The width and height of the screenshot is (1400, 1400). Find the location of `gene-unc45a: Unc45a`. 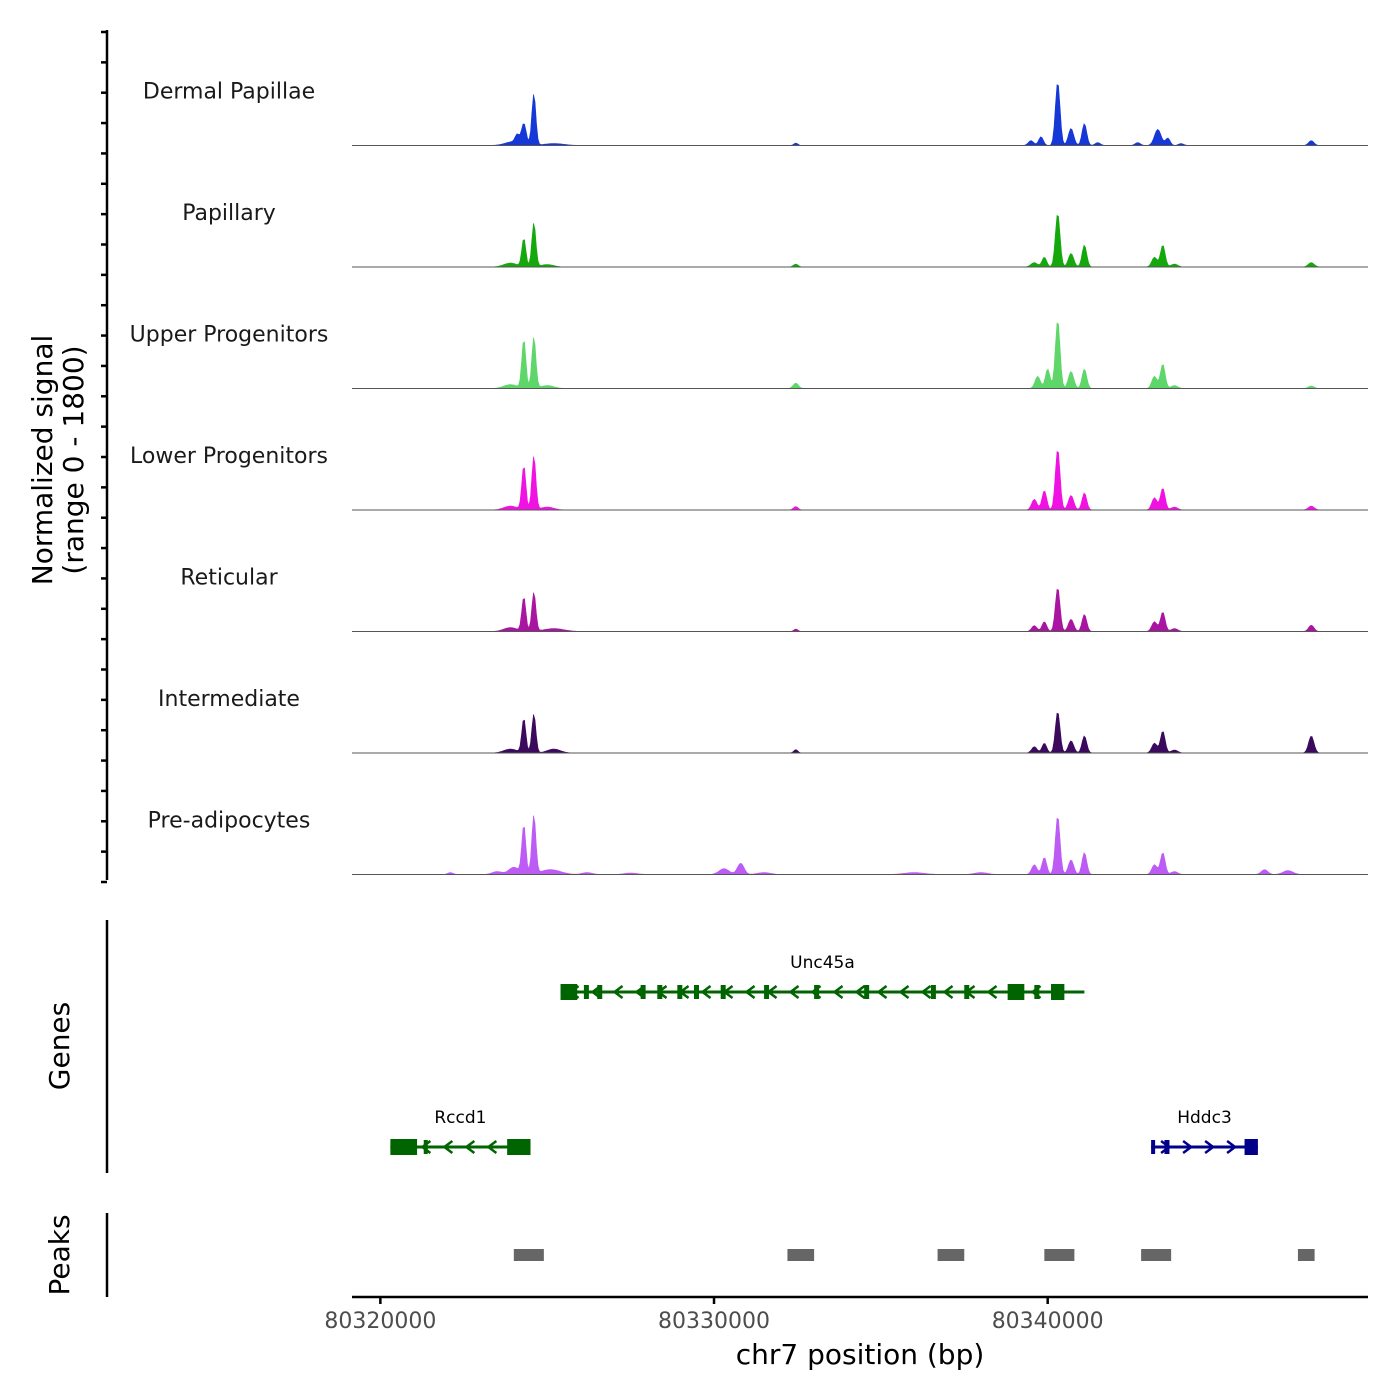

gene-unc45a: Unc45a is located at coordinates (822, 976).